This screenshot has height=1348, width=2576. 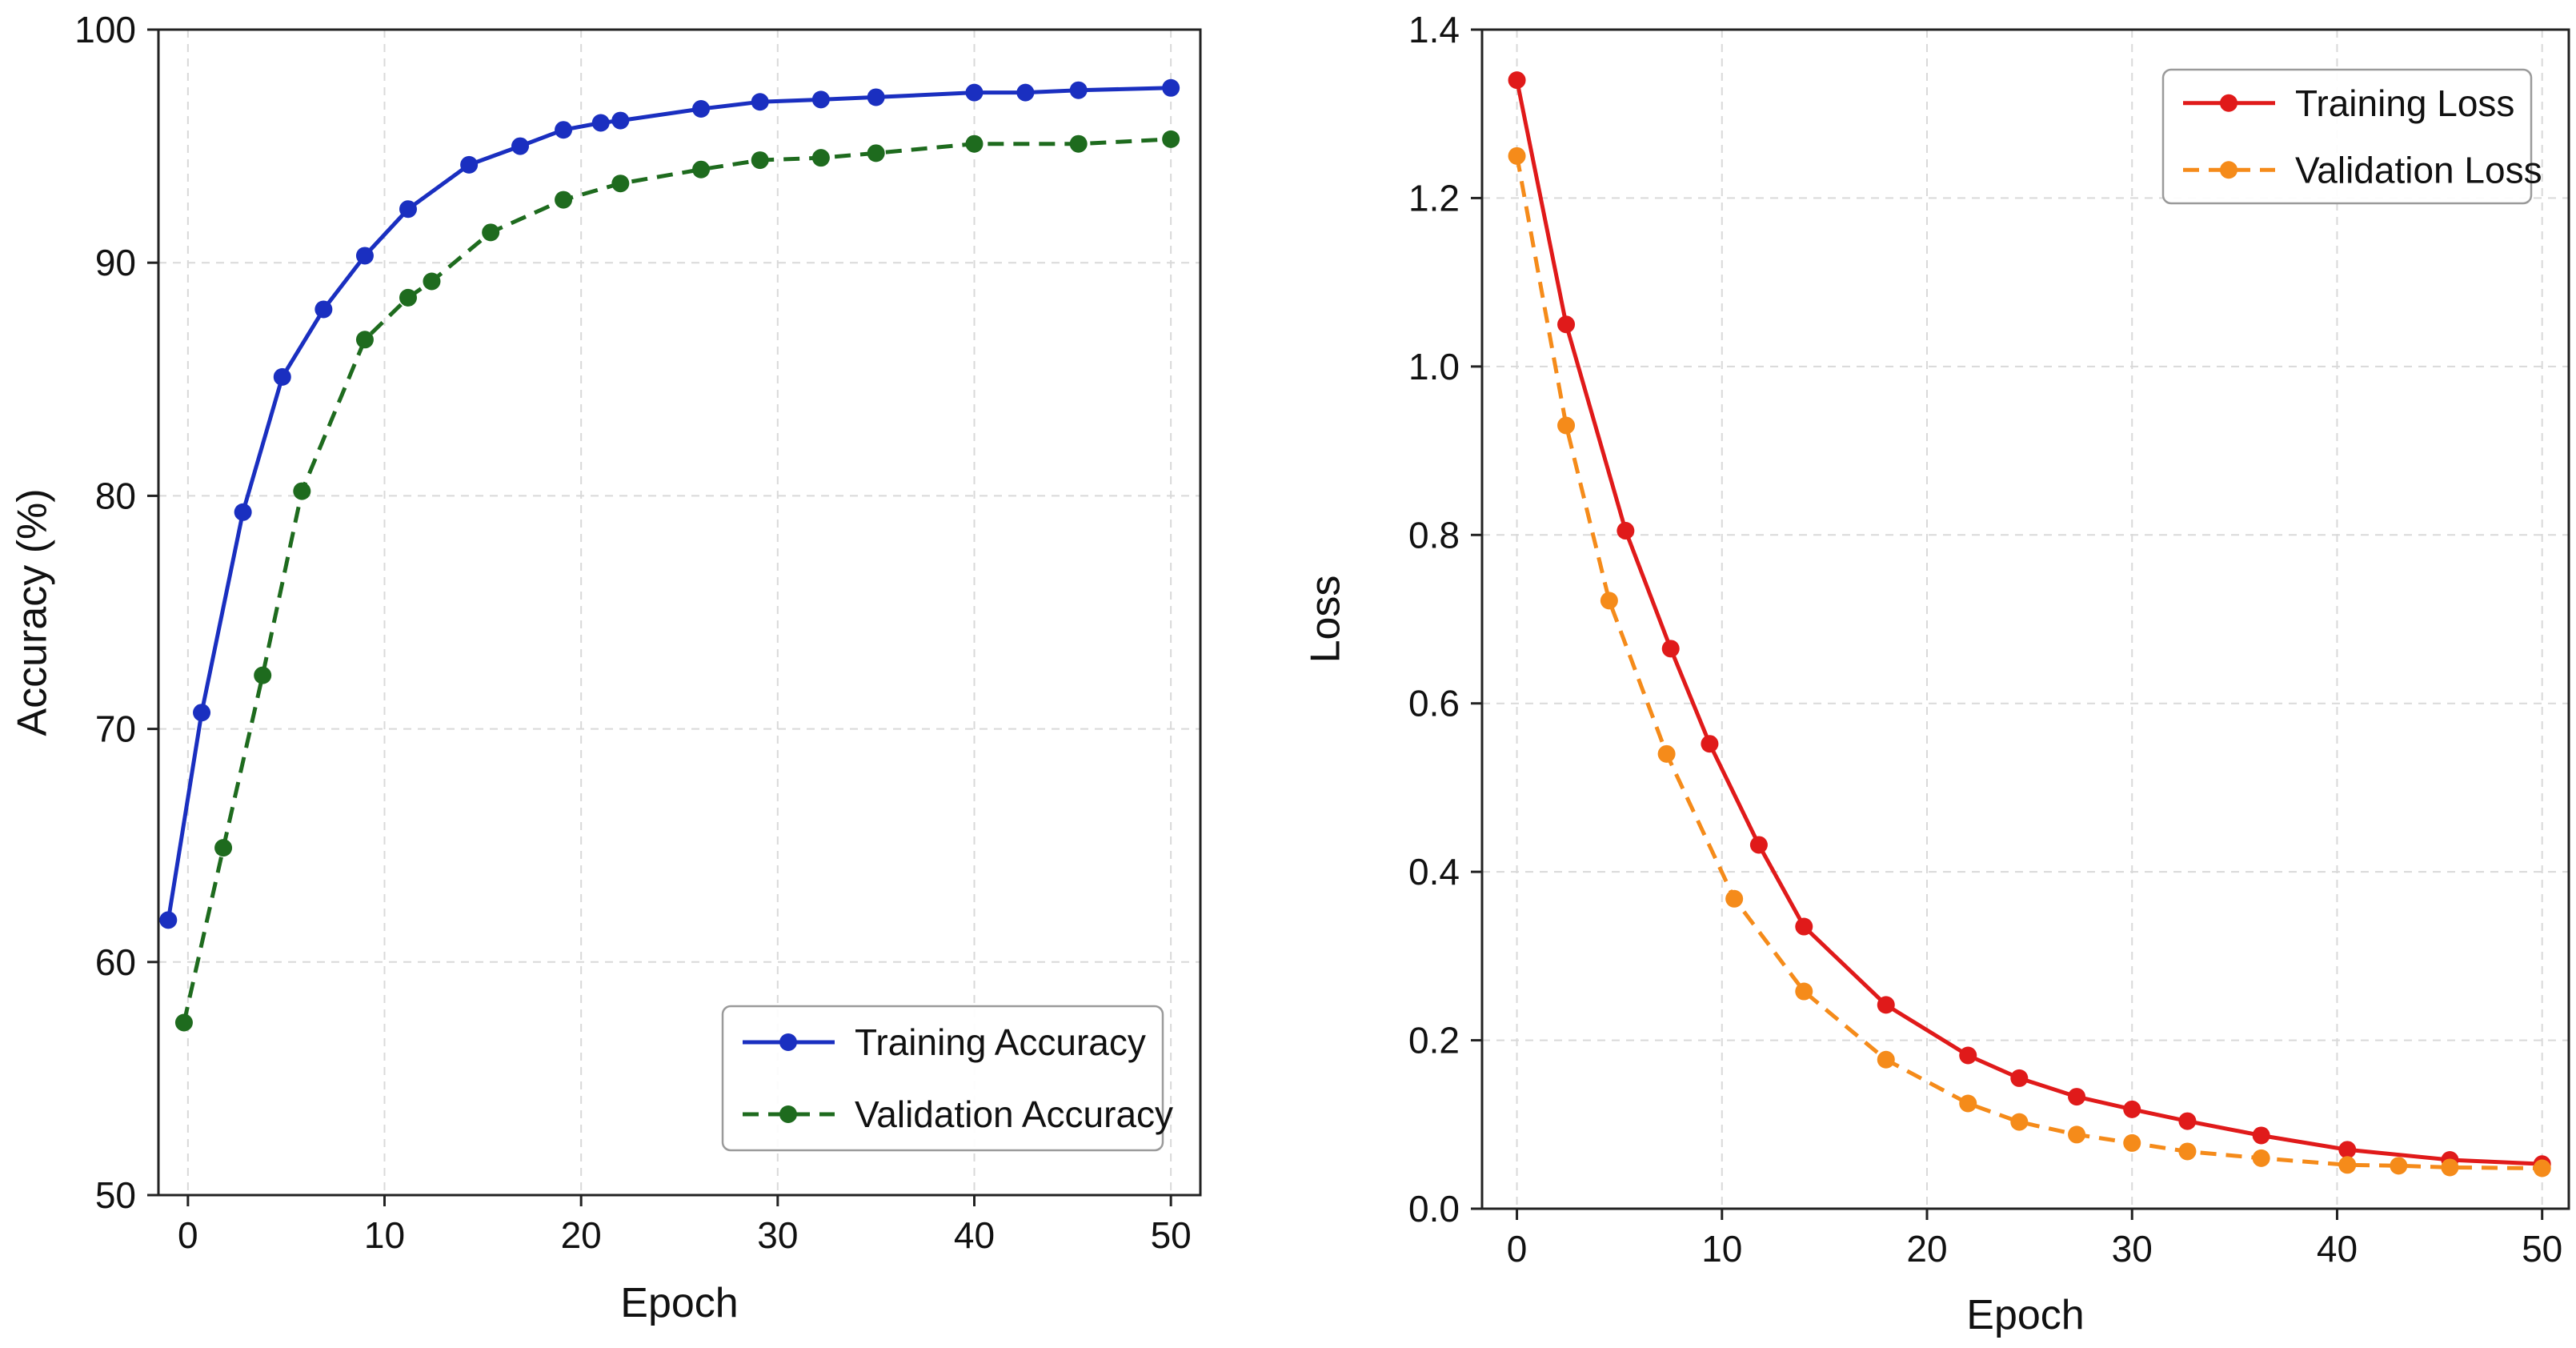 What do you see at coordinates (1721, 1249) in the screenshot?
I see `chart-2-x-tick-label: 10` at bounding box center [1721, 1249].